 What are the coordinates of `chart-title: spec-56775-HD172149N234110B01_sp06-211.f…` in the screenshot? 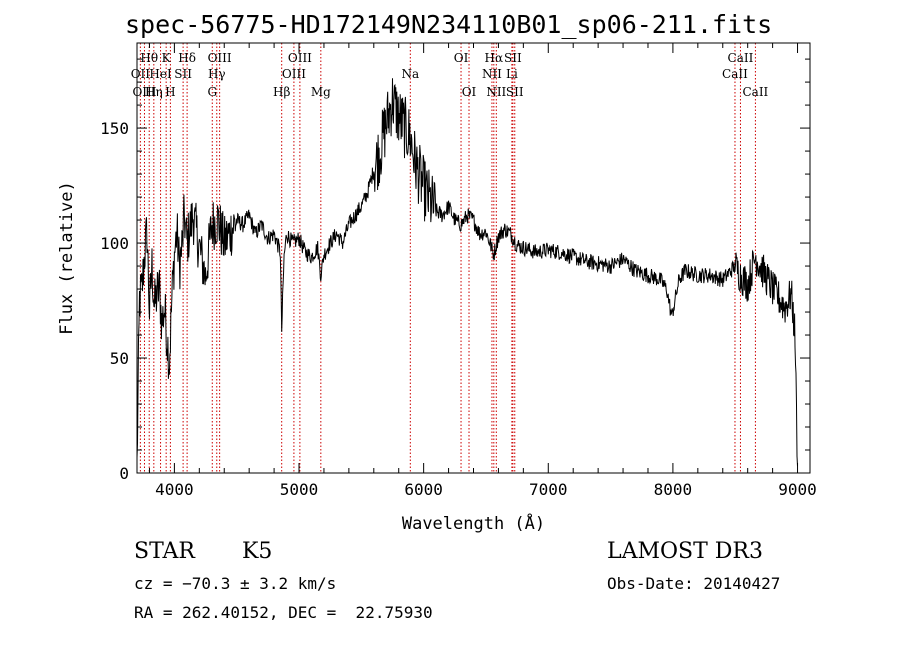 It's located at (449, 24).